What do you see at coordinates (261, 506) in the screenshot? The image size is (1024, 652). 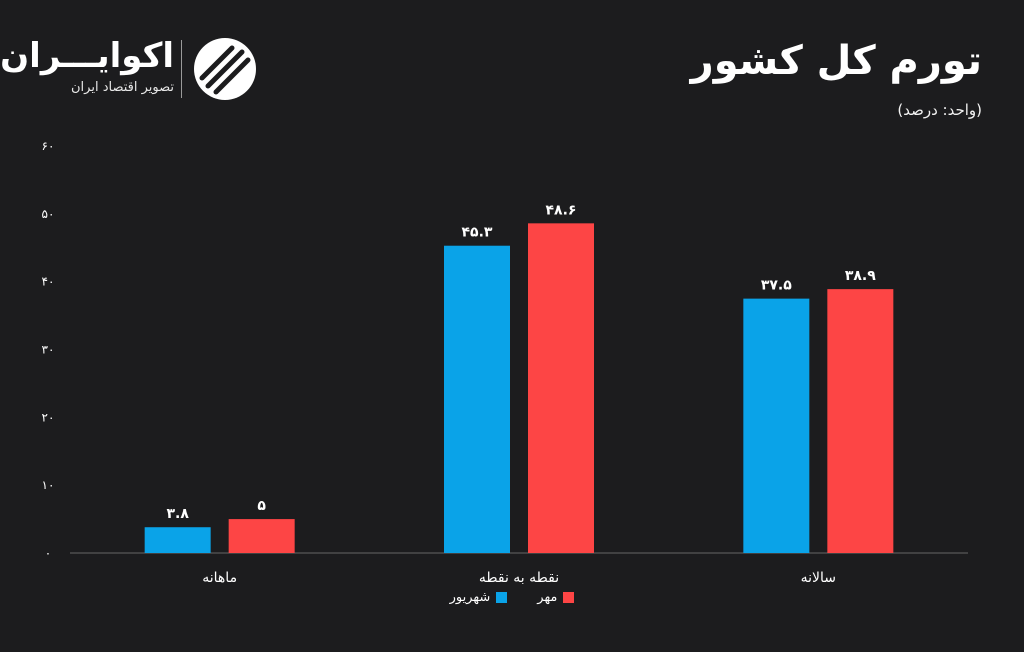 I see `data-label: ۵` at bounding box center [261, 506].